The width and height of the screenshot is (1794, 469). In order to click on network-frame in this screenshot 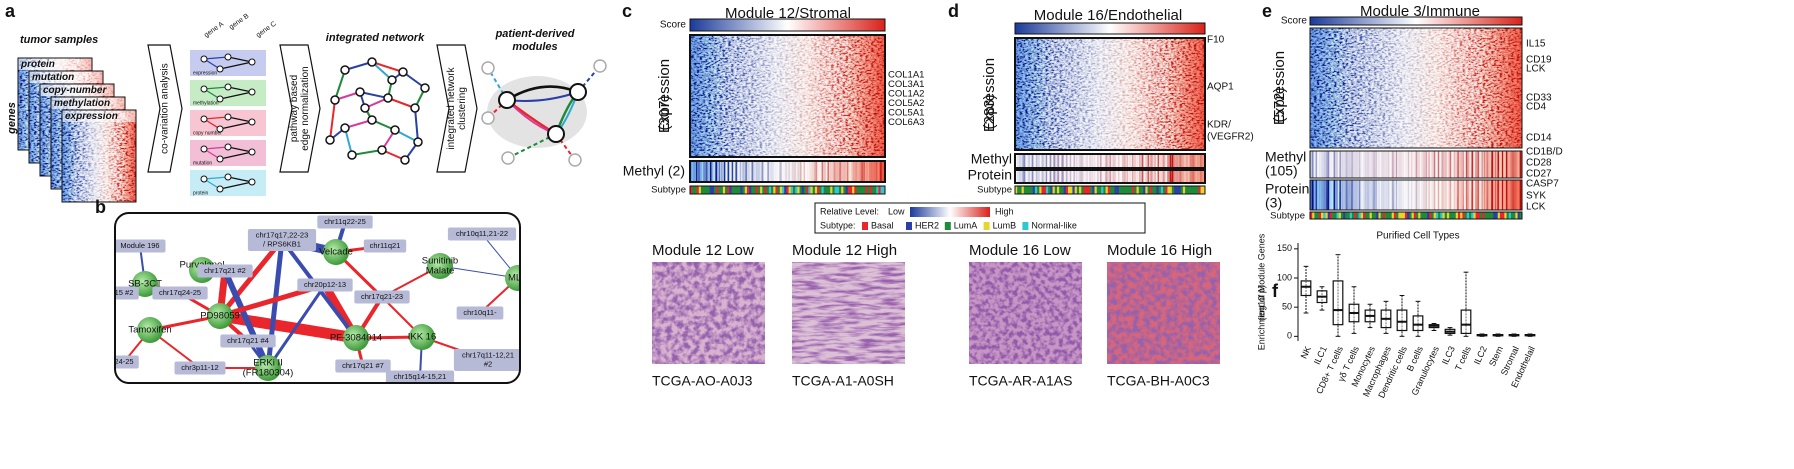, I will do `click(317, 298)`.